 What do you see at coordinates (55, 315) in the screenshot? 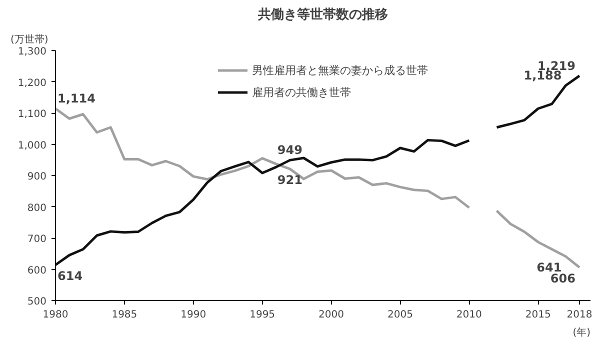
I see `x-tick-label: 1980` at bounding box center [55, 315].